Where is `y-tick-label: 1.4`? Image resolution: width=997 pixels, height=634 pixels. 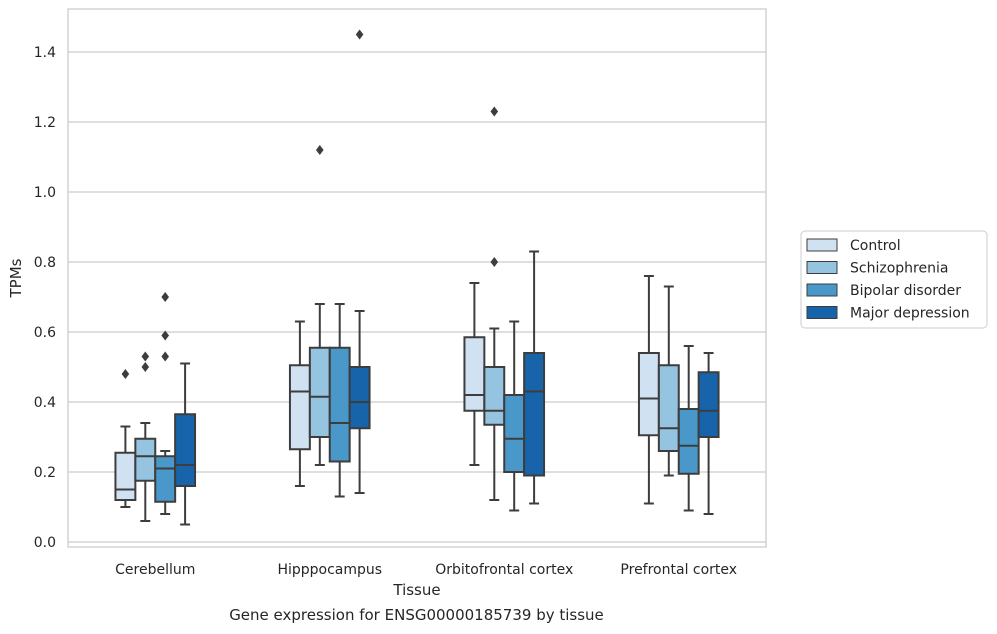 y-tick-label: 1.4 is located at coordinates (45, 53).